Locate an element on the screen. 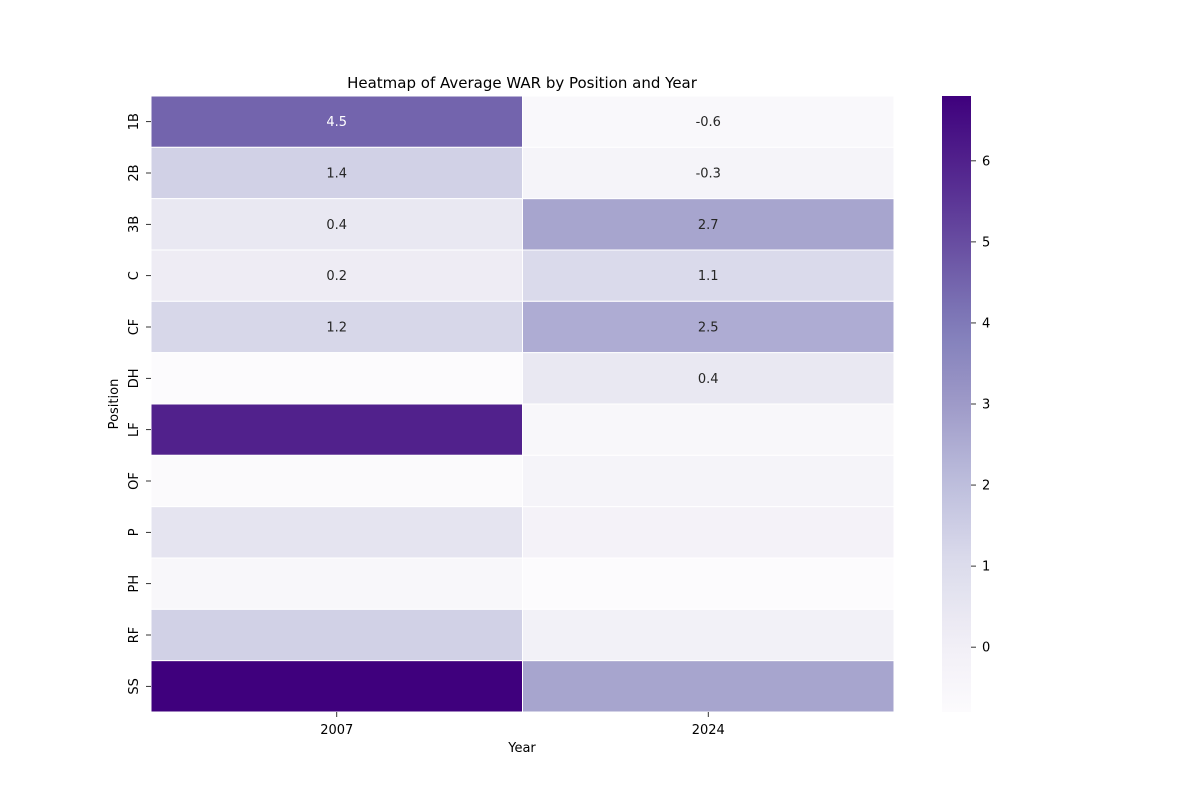 The image size is (1200, 800). heatmap-cell-dh-2007 is located at coordinates (336, 378).